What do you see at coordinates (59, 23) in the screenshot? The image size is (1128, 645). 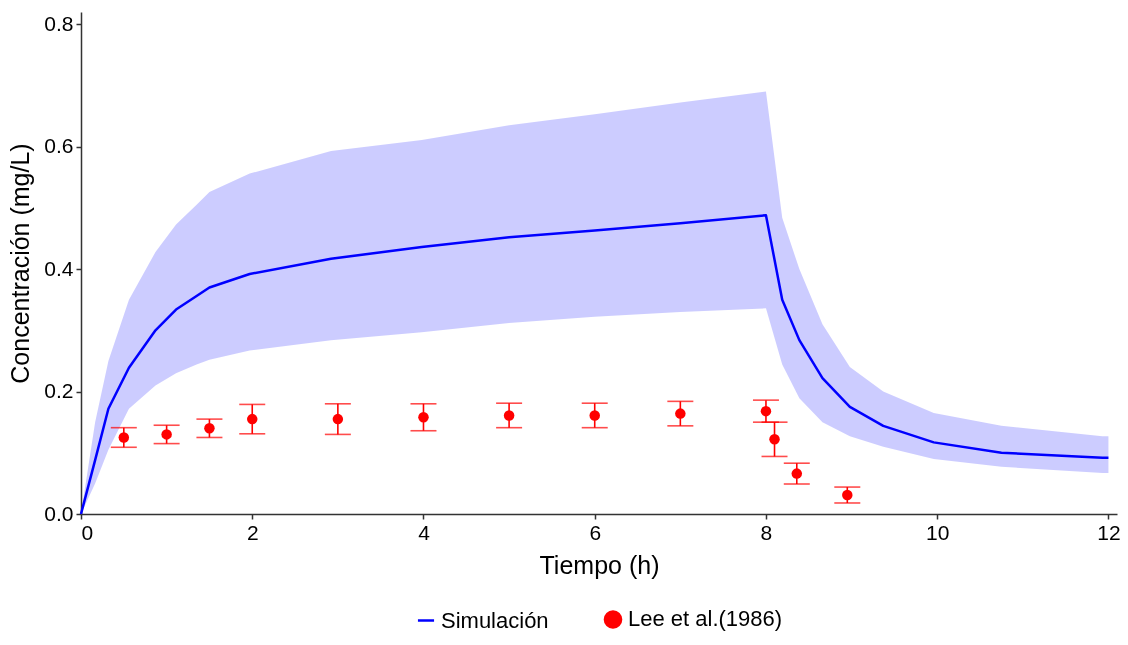 I see `y-tick-label: 0.8` at bounding box center [59, 23].